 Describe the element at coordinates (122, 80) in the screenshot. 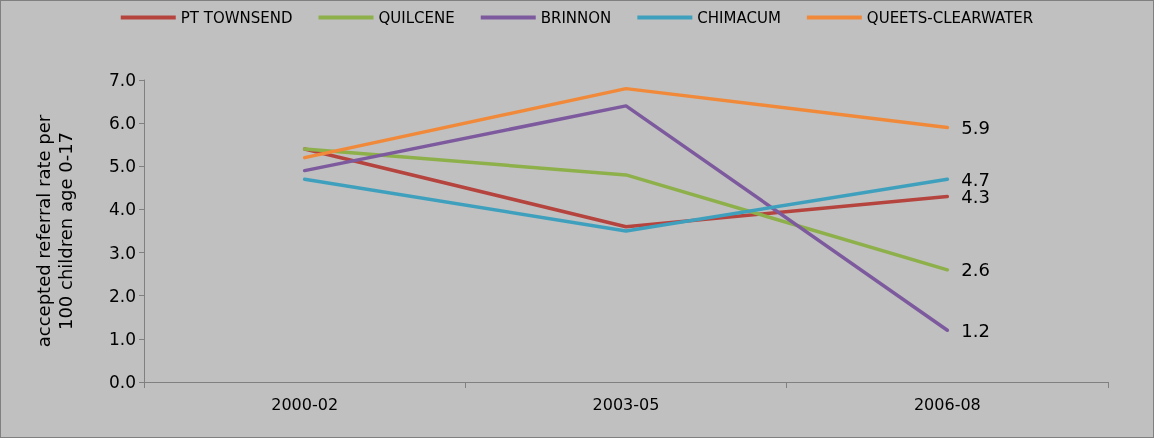

I see `y-tick-label: 7.0` at that location.